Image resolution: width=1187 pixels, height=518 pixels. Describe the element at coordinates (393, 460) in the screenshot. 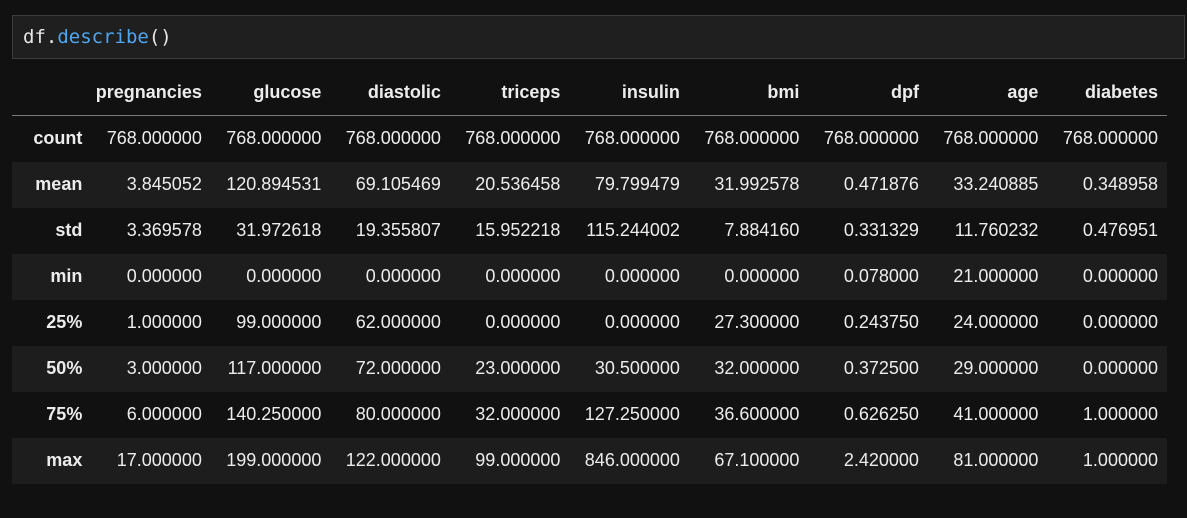

I see `table-cell: 122.000000` at that location.